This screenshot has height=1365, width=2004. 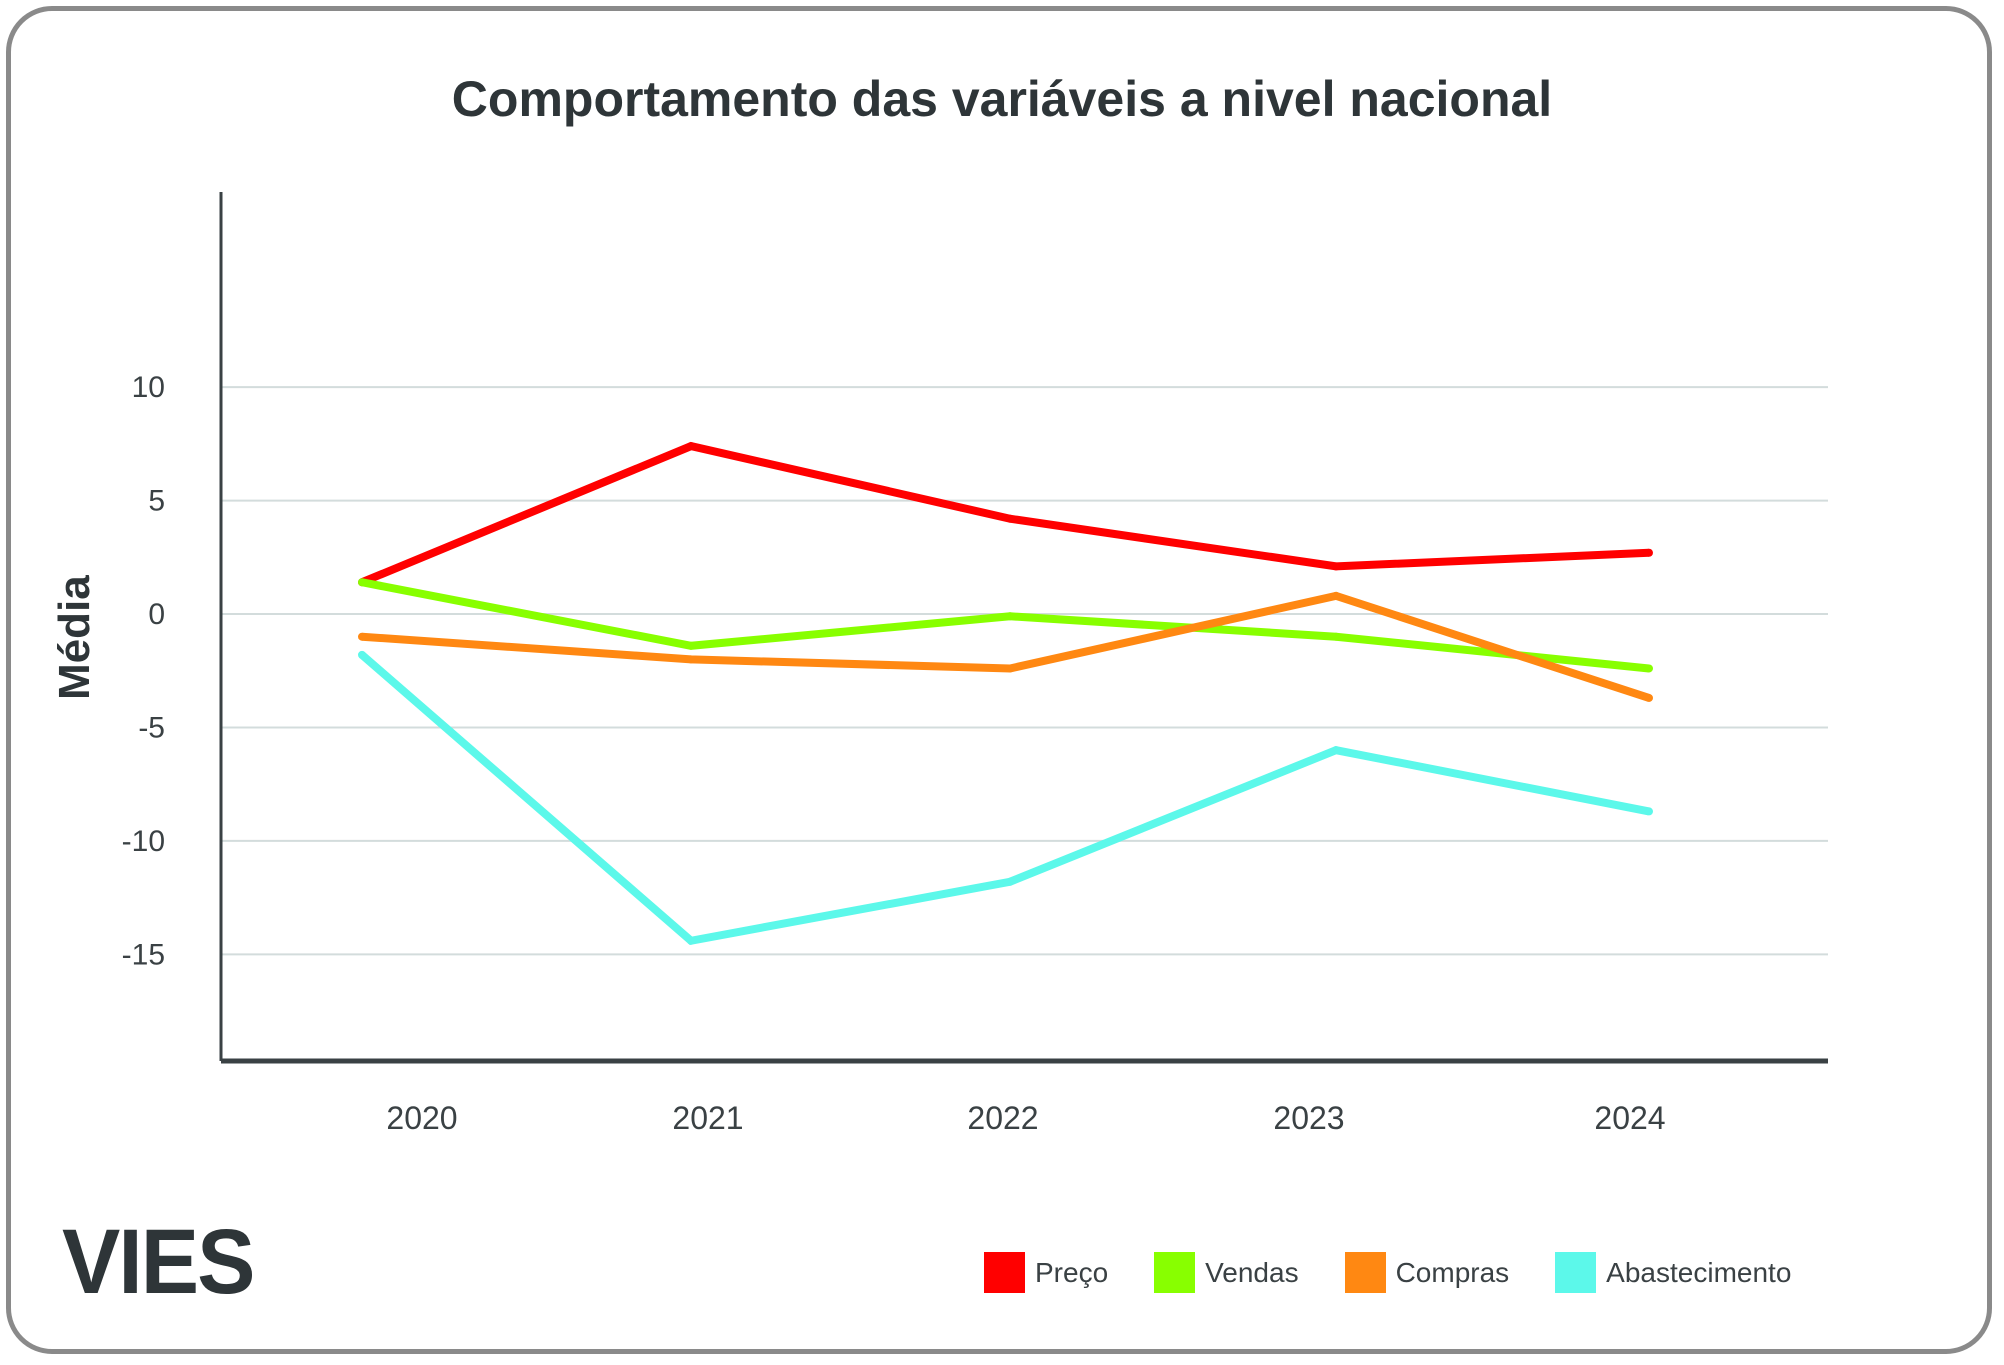 What do you see at coordinates (1002, 1118) in the screenshot?
I see `x-tick-label: 2022` at bounding box center [1002, 1118].